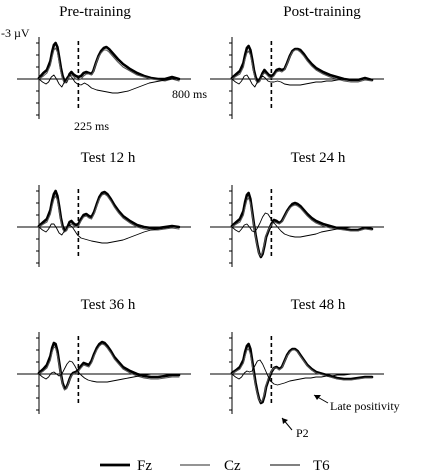  What do you see at coordinates (189, 94) in the screenshot?
I see `x-end-label: 800 ms` at bounding box center [189, 94].